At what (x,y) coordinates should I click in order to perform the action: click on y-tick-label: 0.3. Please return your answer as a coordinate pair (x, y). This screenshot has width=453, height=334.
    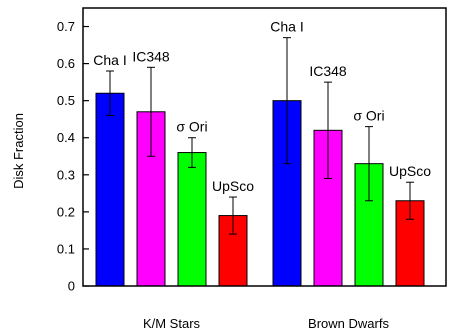
    Looking at the image, I should click on (66, 174).